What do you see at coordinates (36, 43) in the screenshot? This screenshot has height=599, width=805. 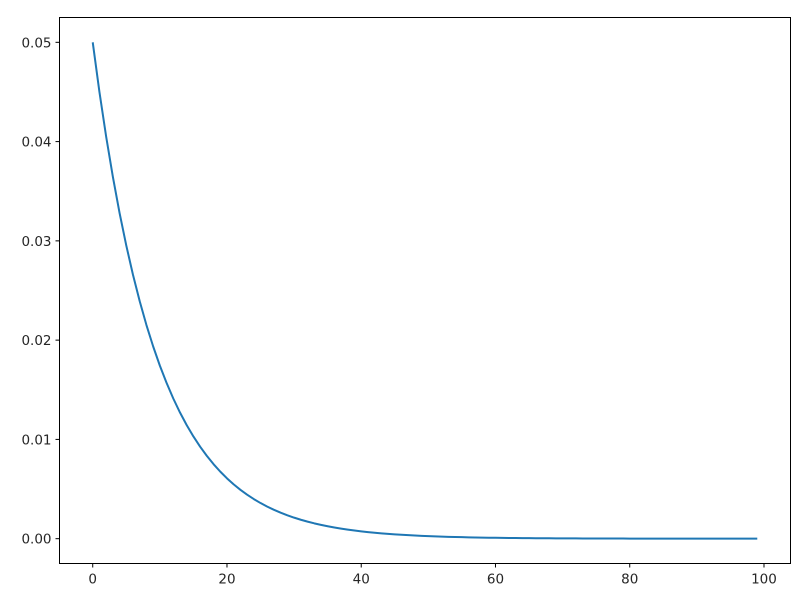 I see `y-tick-label: 0.05` at bounding box center [36, 43].